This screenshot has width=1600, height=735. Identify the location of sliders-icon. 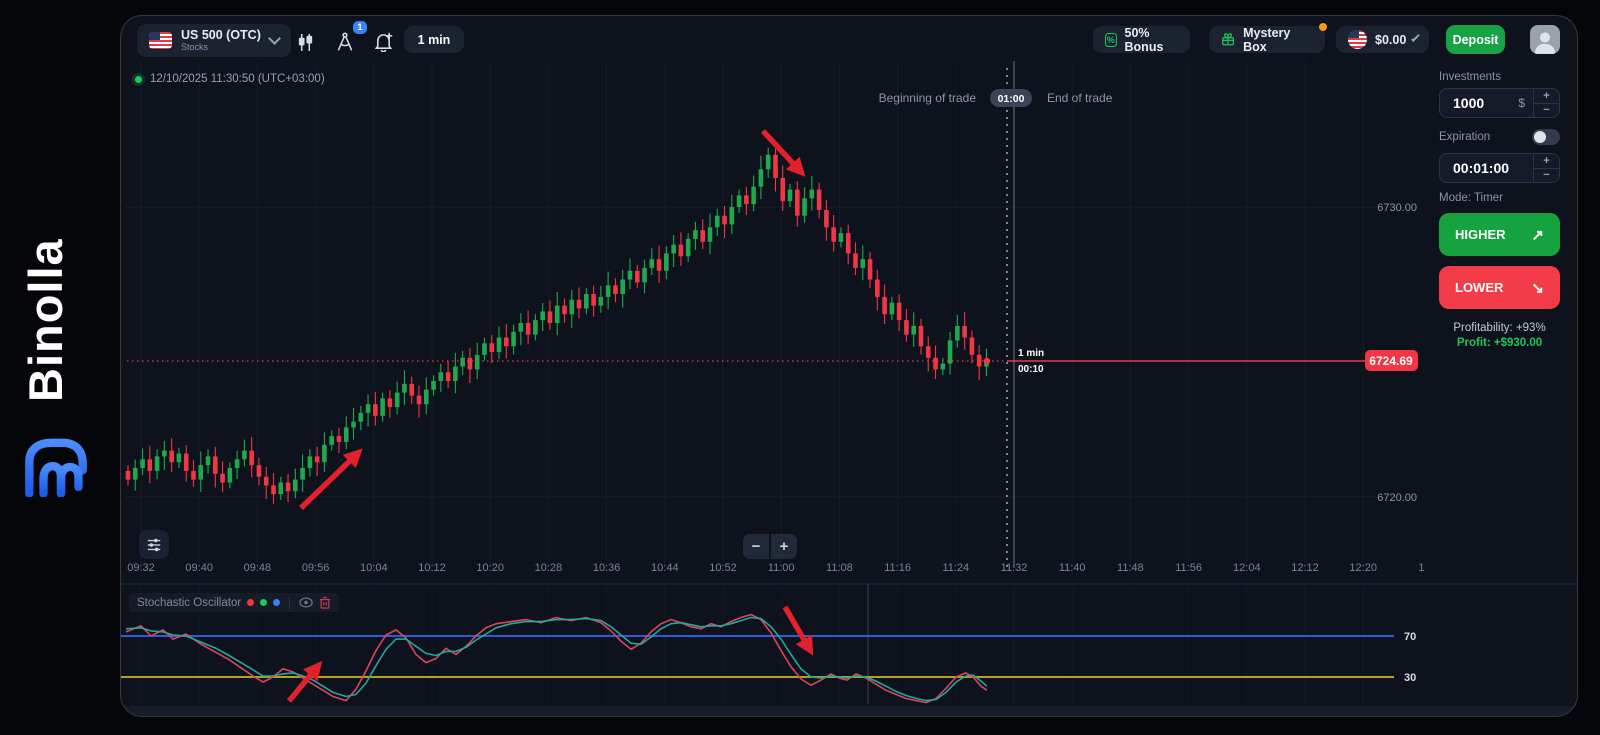
(154, 544).